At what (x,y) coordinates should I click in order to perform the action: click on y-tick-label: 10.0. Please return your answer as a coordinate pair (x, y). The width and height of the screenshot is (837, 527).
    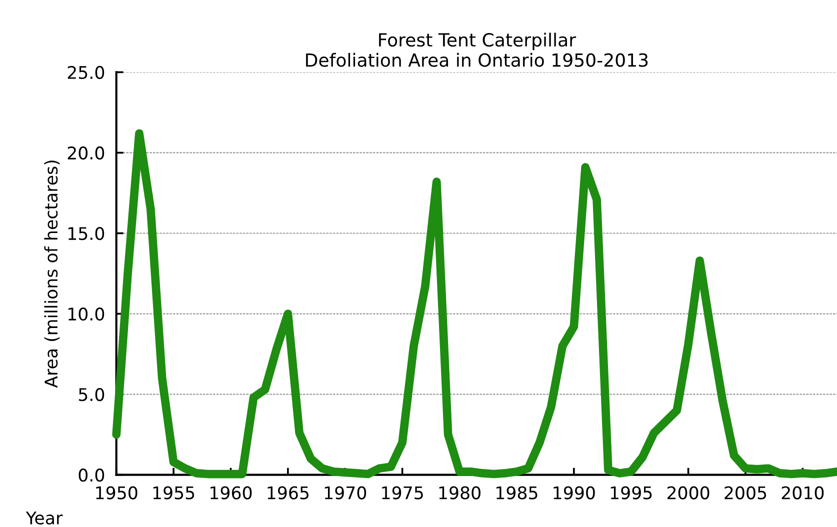
    Looking at the image, I should click on (86, 314).